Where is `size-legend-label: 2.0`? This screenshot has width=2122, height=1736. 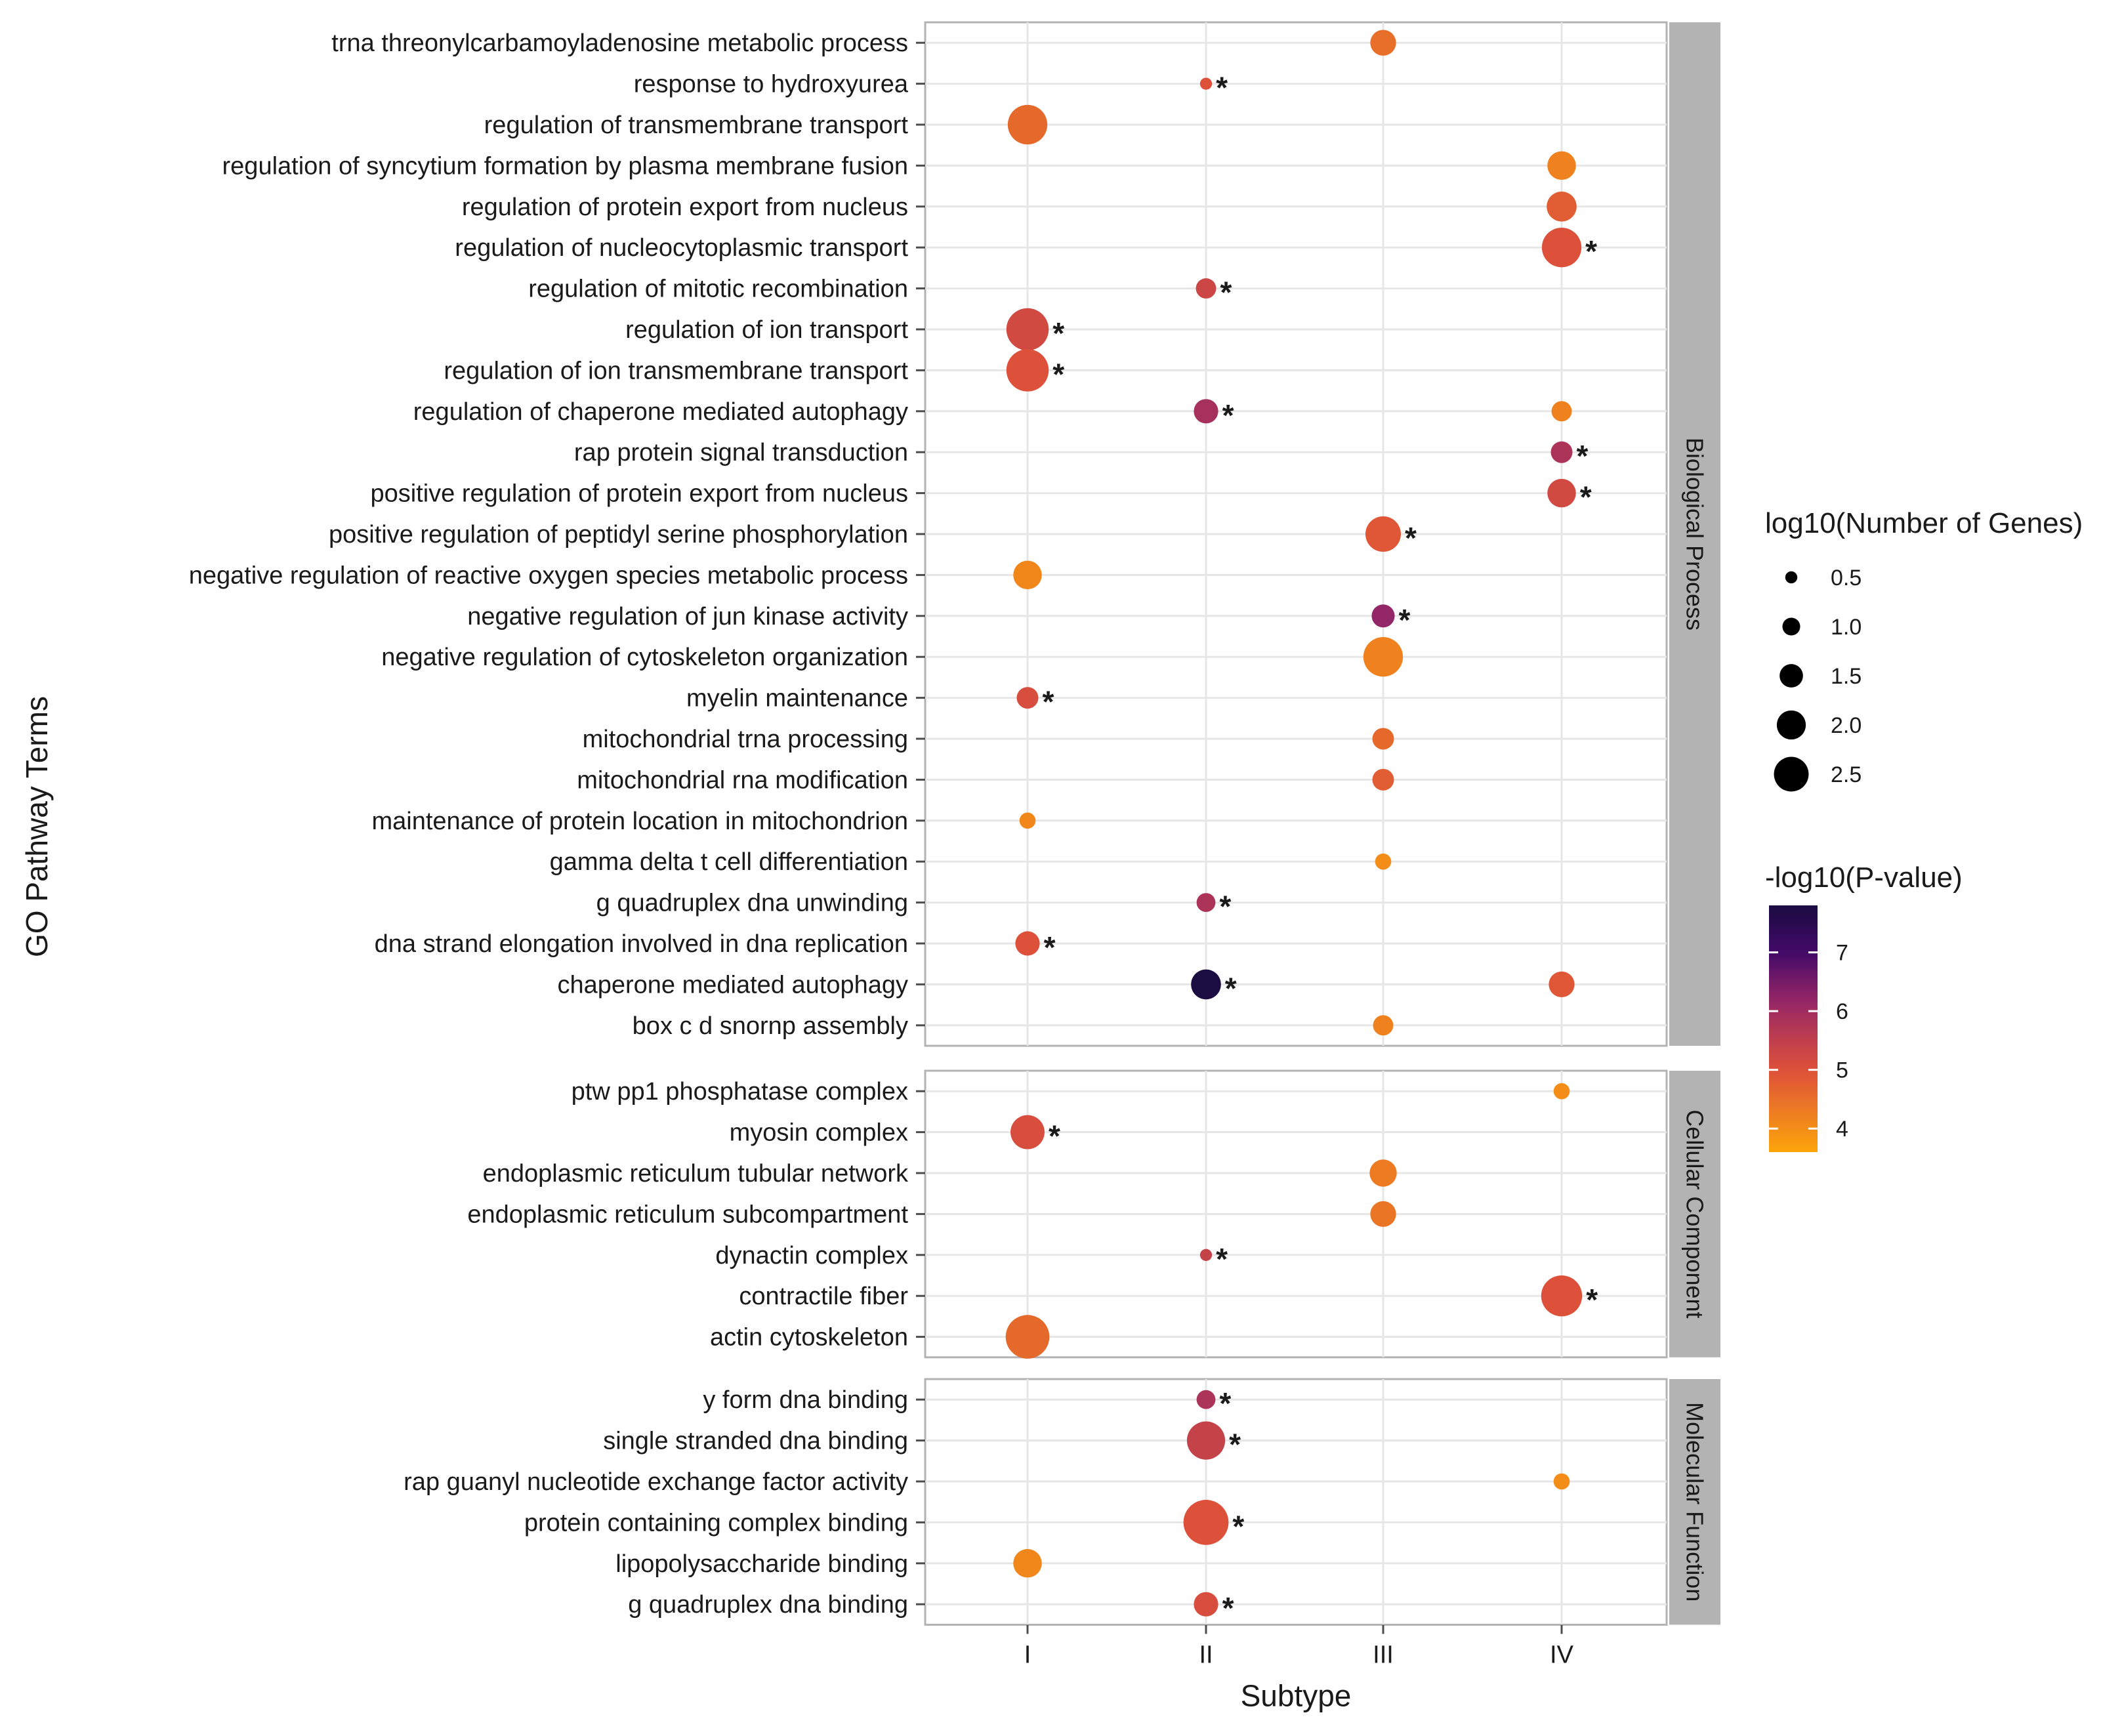 size-legend-label: 2.0 is located at coordinates (1846, 725).